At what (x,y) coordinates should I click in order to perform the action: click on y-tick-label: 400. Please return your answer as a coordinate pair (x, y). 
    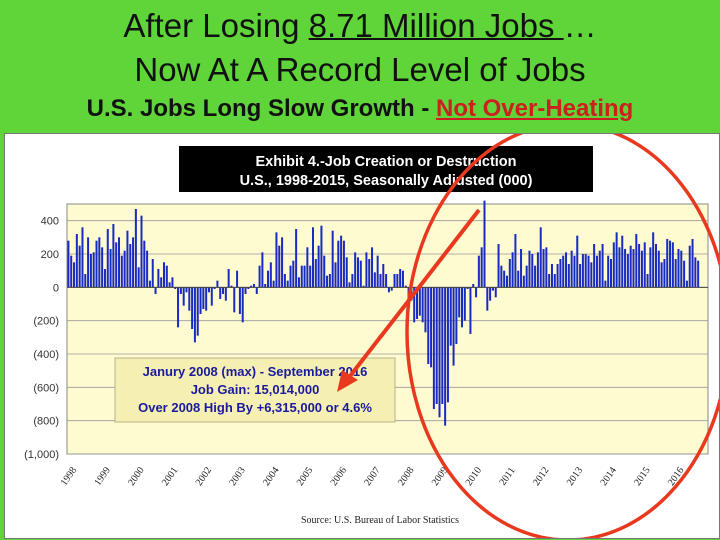
    Looking at the image, I should click on (50, 222).